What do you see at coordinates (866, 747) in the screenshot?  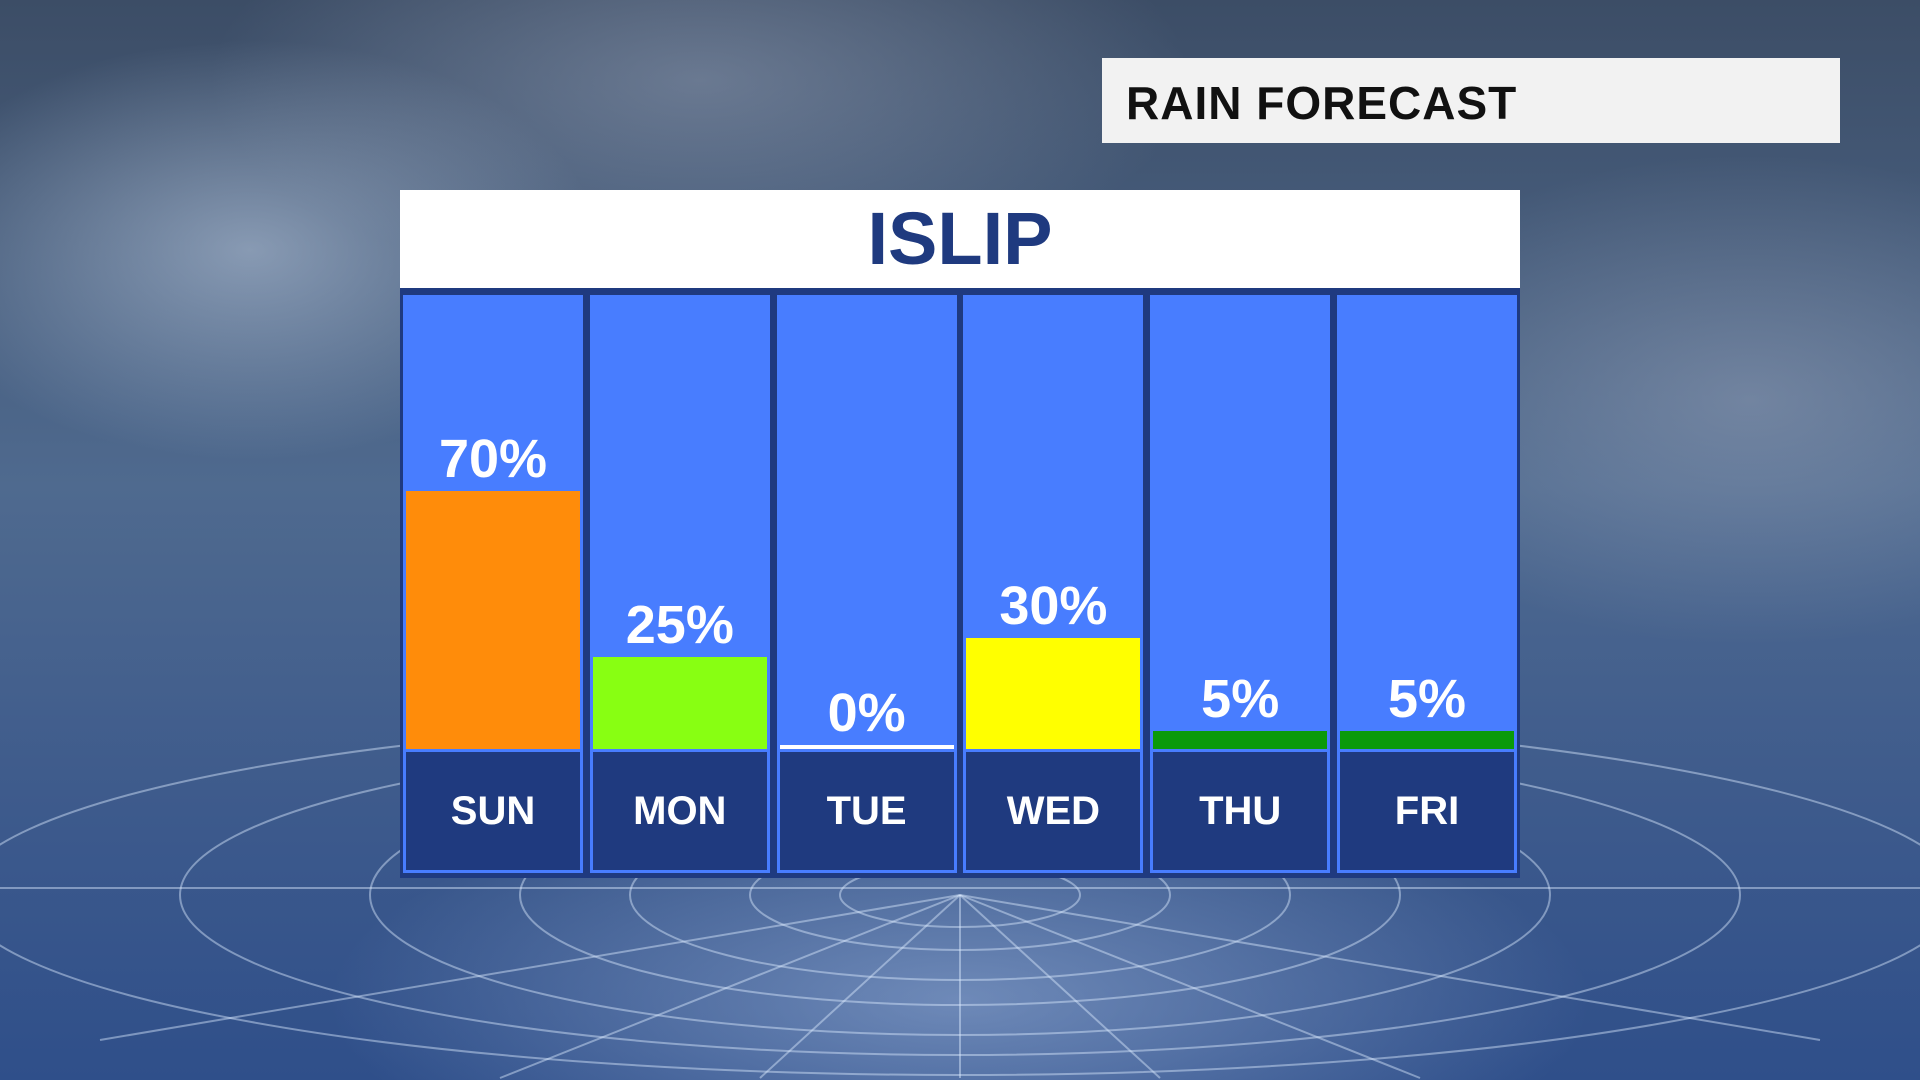 I see `bar-tue` at bounding box center [866, 747].